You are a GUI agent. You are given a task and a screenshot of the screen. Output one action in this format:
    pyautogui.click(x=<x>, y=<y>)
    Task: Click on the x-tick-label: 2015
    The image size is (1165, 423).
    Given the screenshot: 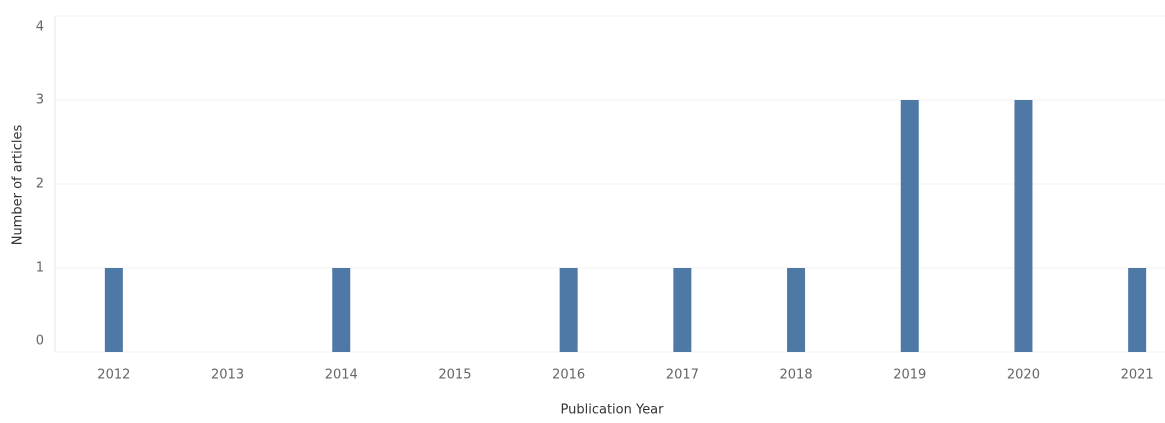 What is the action you would take?
    pyautogui.click(x=454, y=375)
    